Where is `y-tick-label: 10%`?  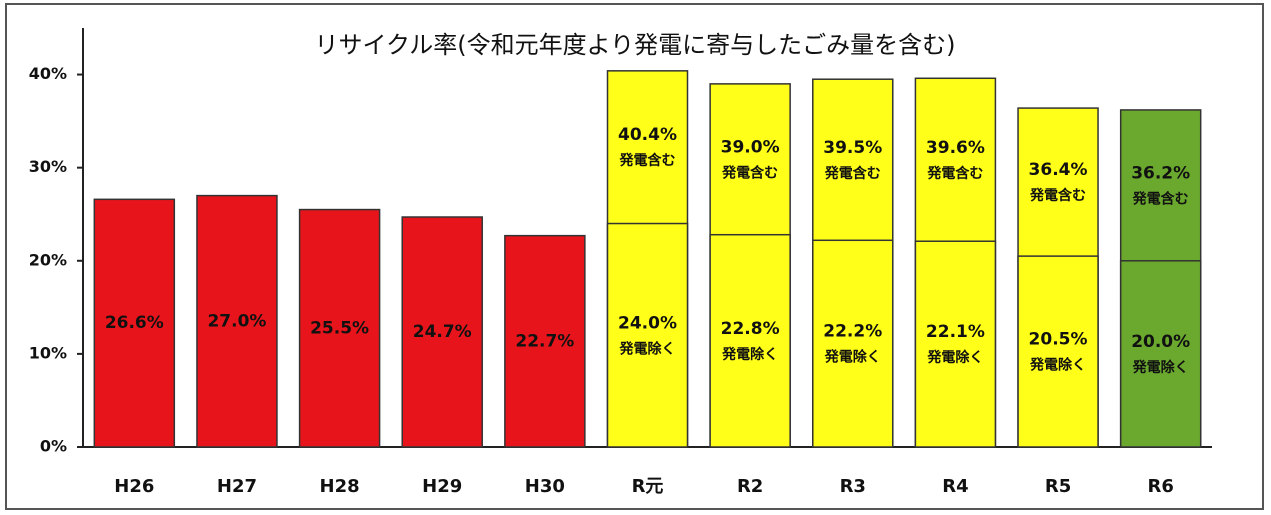 y-tick-label: 10% is located at coordinates (48, 352).